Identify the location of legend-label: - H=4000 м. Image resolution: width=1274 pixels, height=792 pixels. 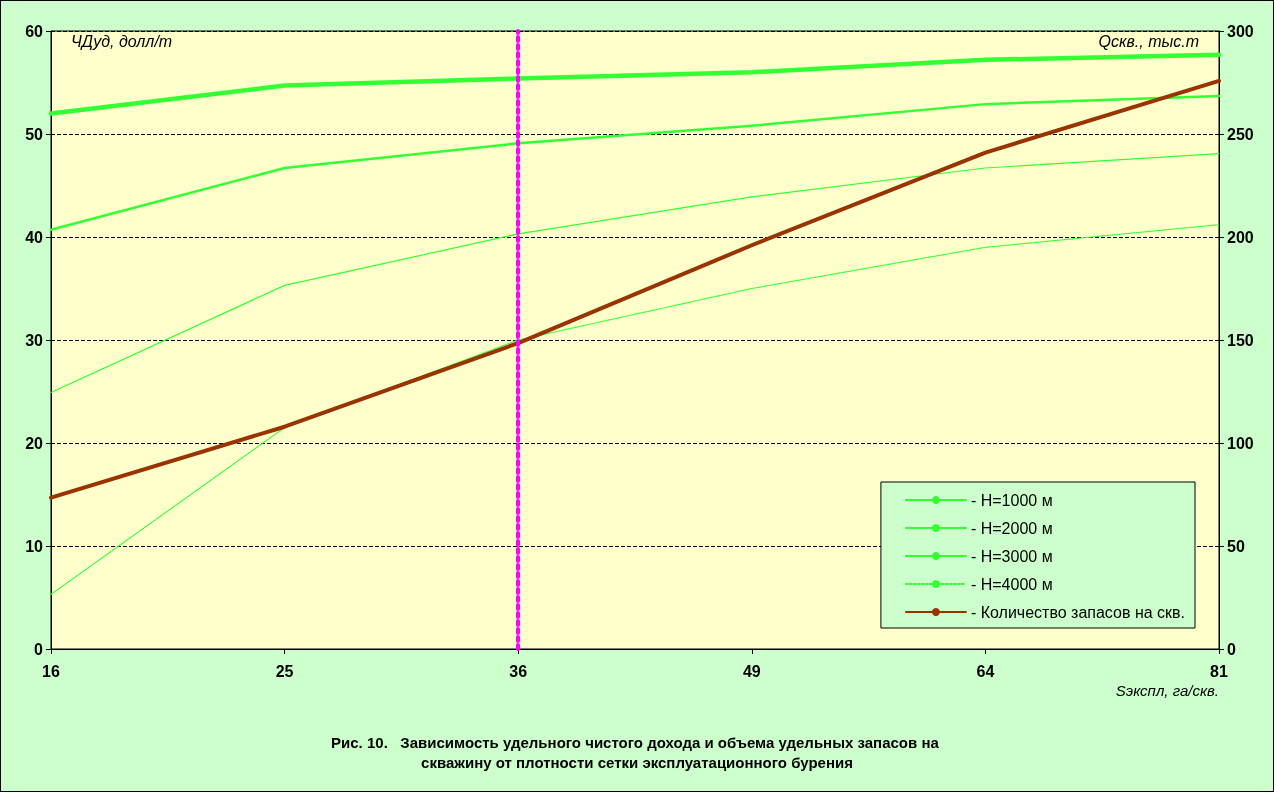
(1011, 584).